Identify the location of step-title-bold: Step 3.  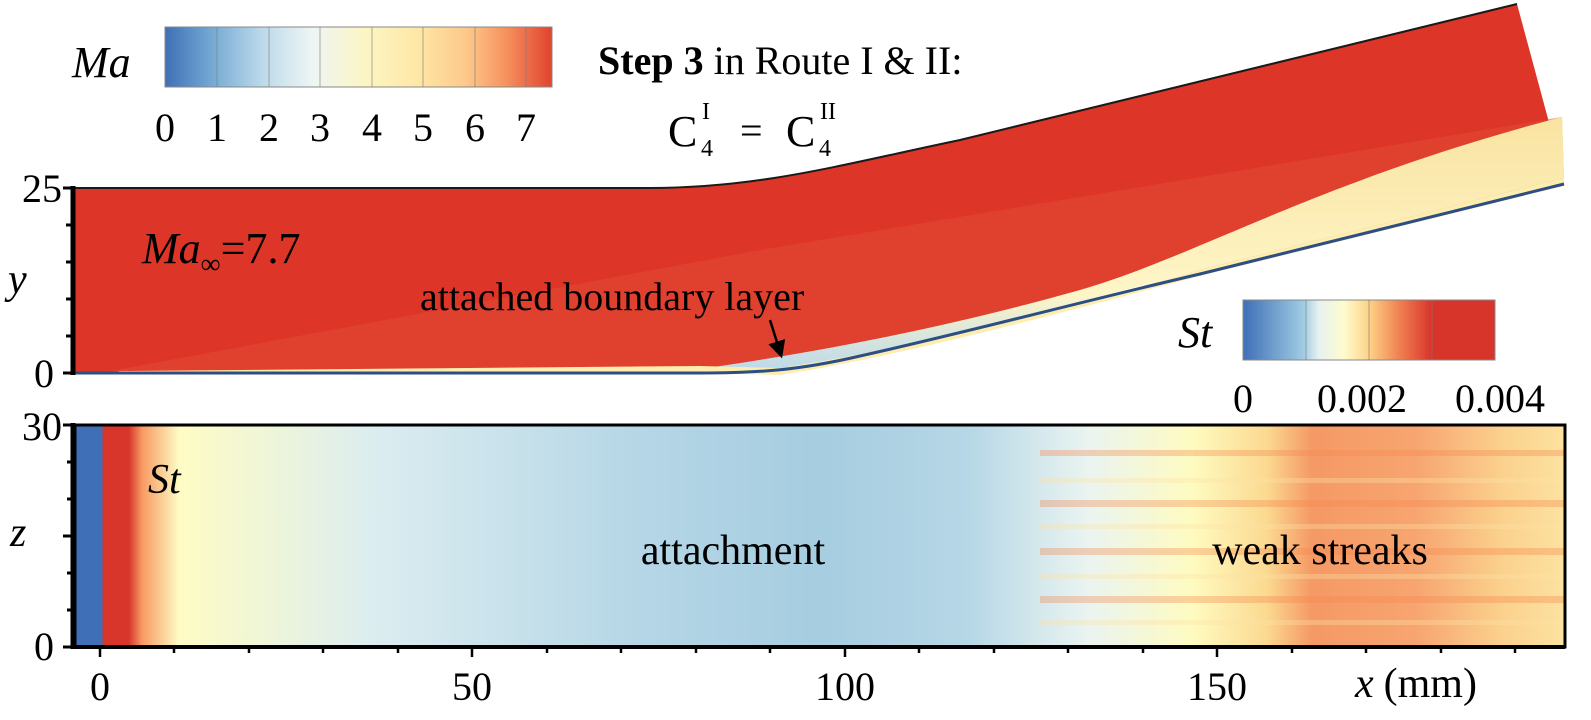
(651, 60).